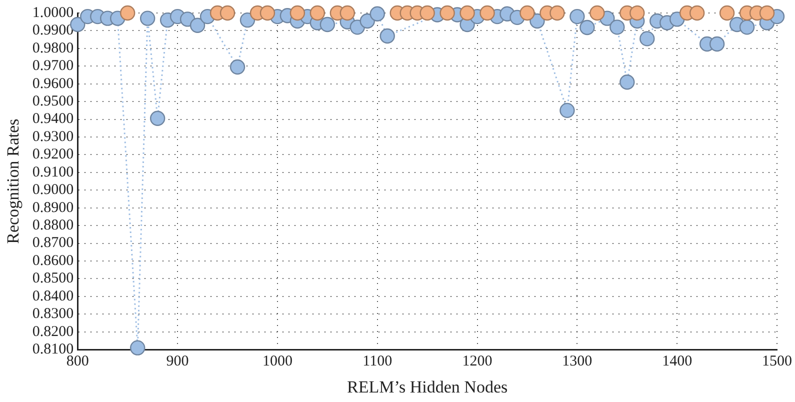  Describe the element at coordinates (677, 362) in the screenshot. I see `x-tick-label: 1400` at that location.